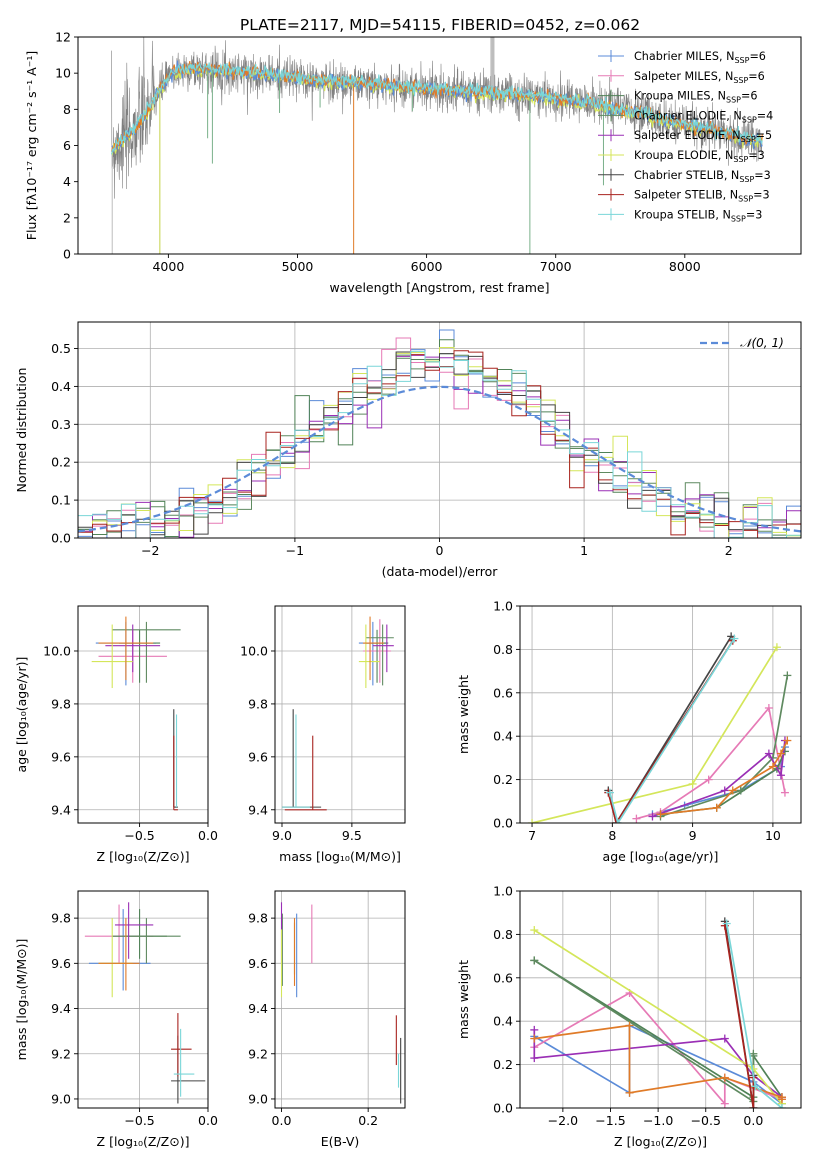  Describe the element at coordinates (699, 77) in the screenshot. I see `legend-label: Salpeter MILES, NSSP=6` at that location.